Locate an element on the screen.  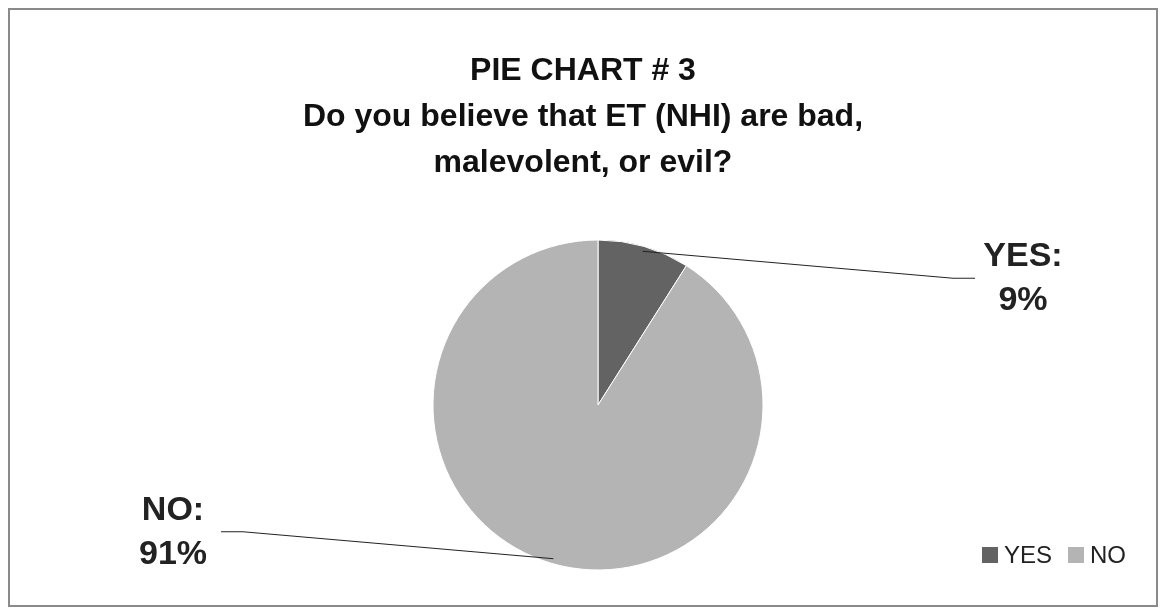
chart-subtitle: Do you believe that ET (NHI) are bad, malevolent, or evil? is located at coordinates (583, 138).